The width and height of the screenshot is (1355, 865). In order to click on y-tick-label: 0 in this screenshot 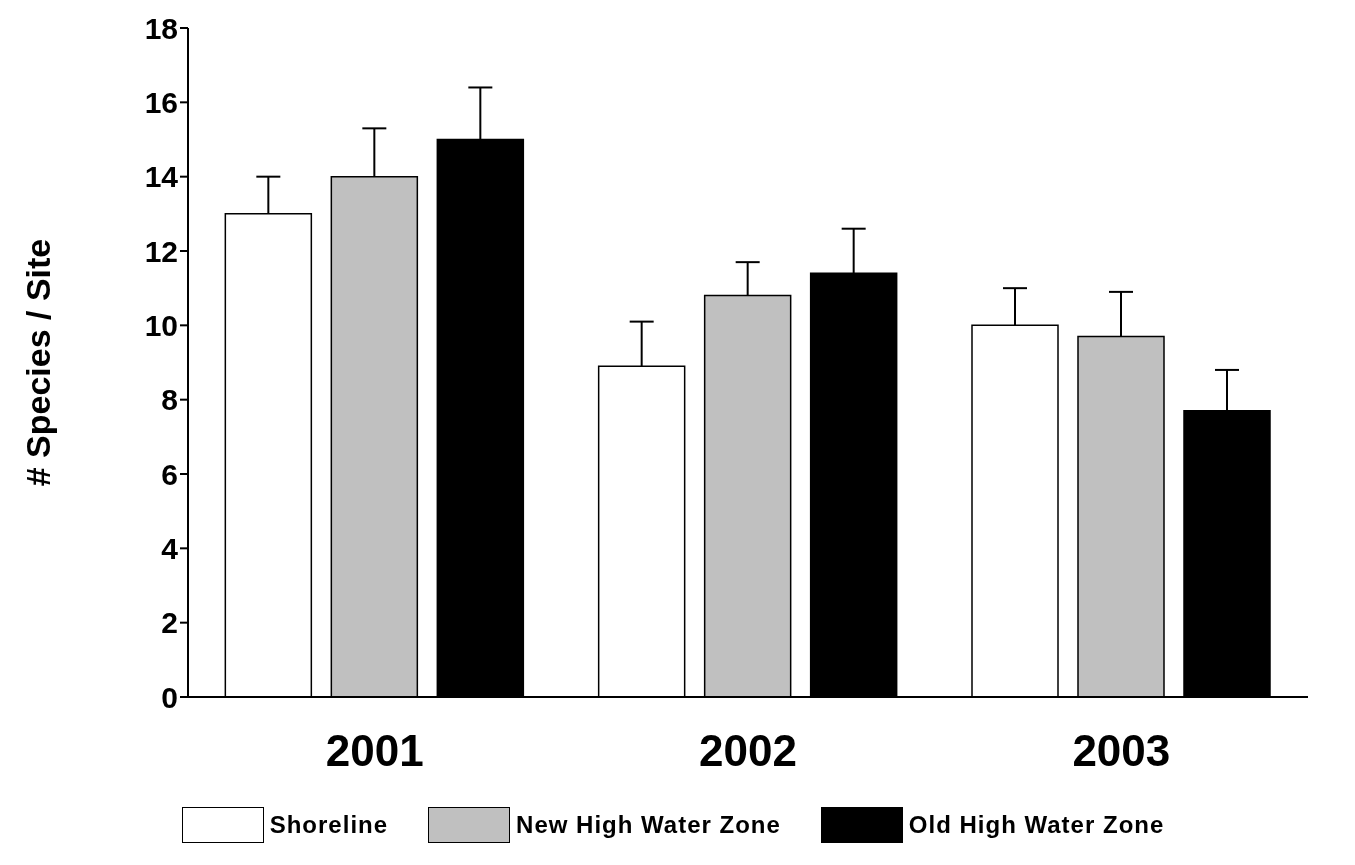, I will do `click(169, 697)`.